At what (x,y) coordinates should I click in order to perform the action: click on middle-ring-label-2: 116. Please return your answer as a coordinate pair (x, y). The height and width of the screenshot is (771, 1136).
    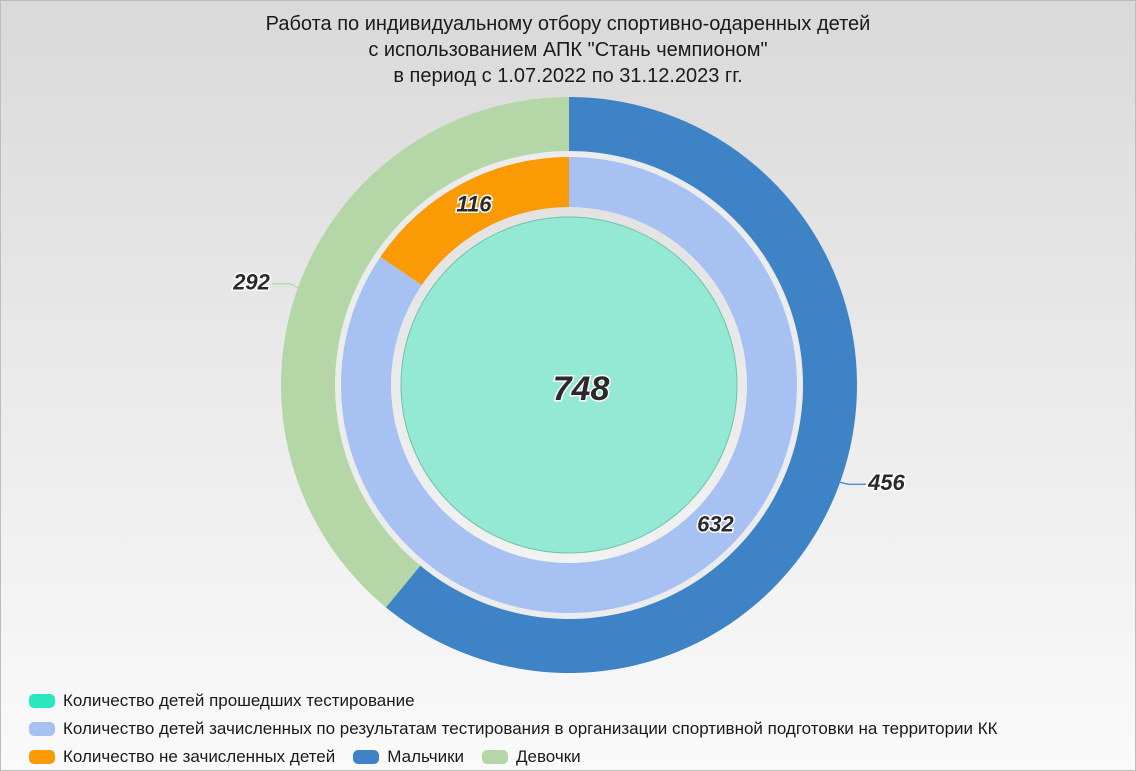
    Looking at the image, I should click on (474, 203).